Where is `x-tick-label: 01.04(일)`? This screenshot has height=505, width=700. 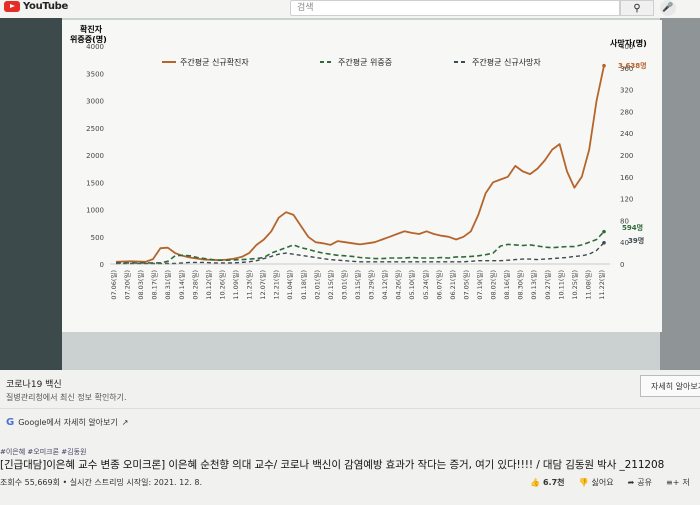 x-tick-label: 01.04(일) is located at coordinates (289, 285).